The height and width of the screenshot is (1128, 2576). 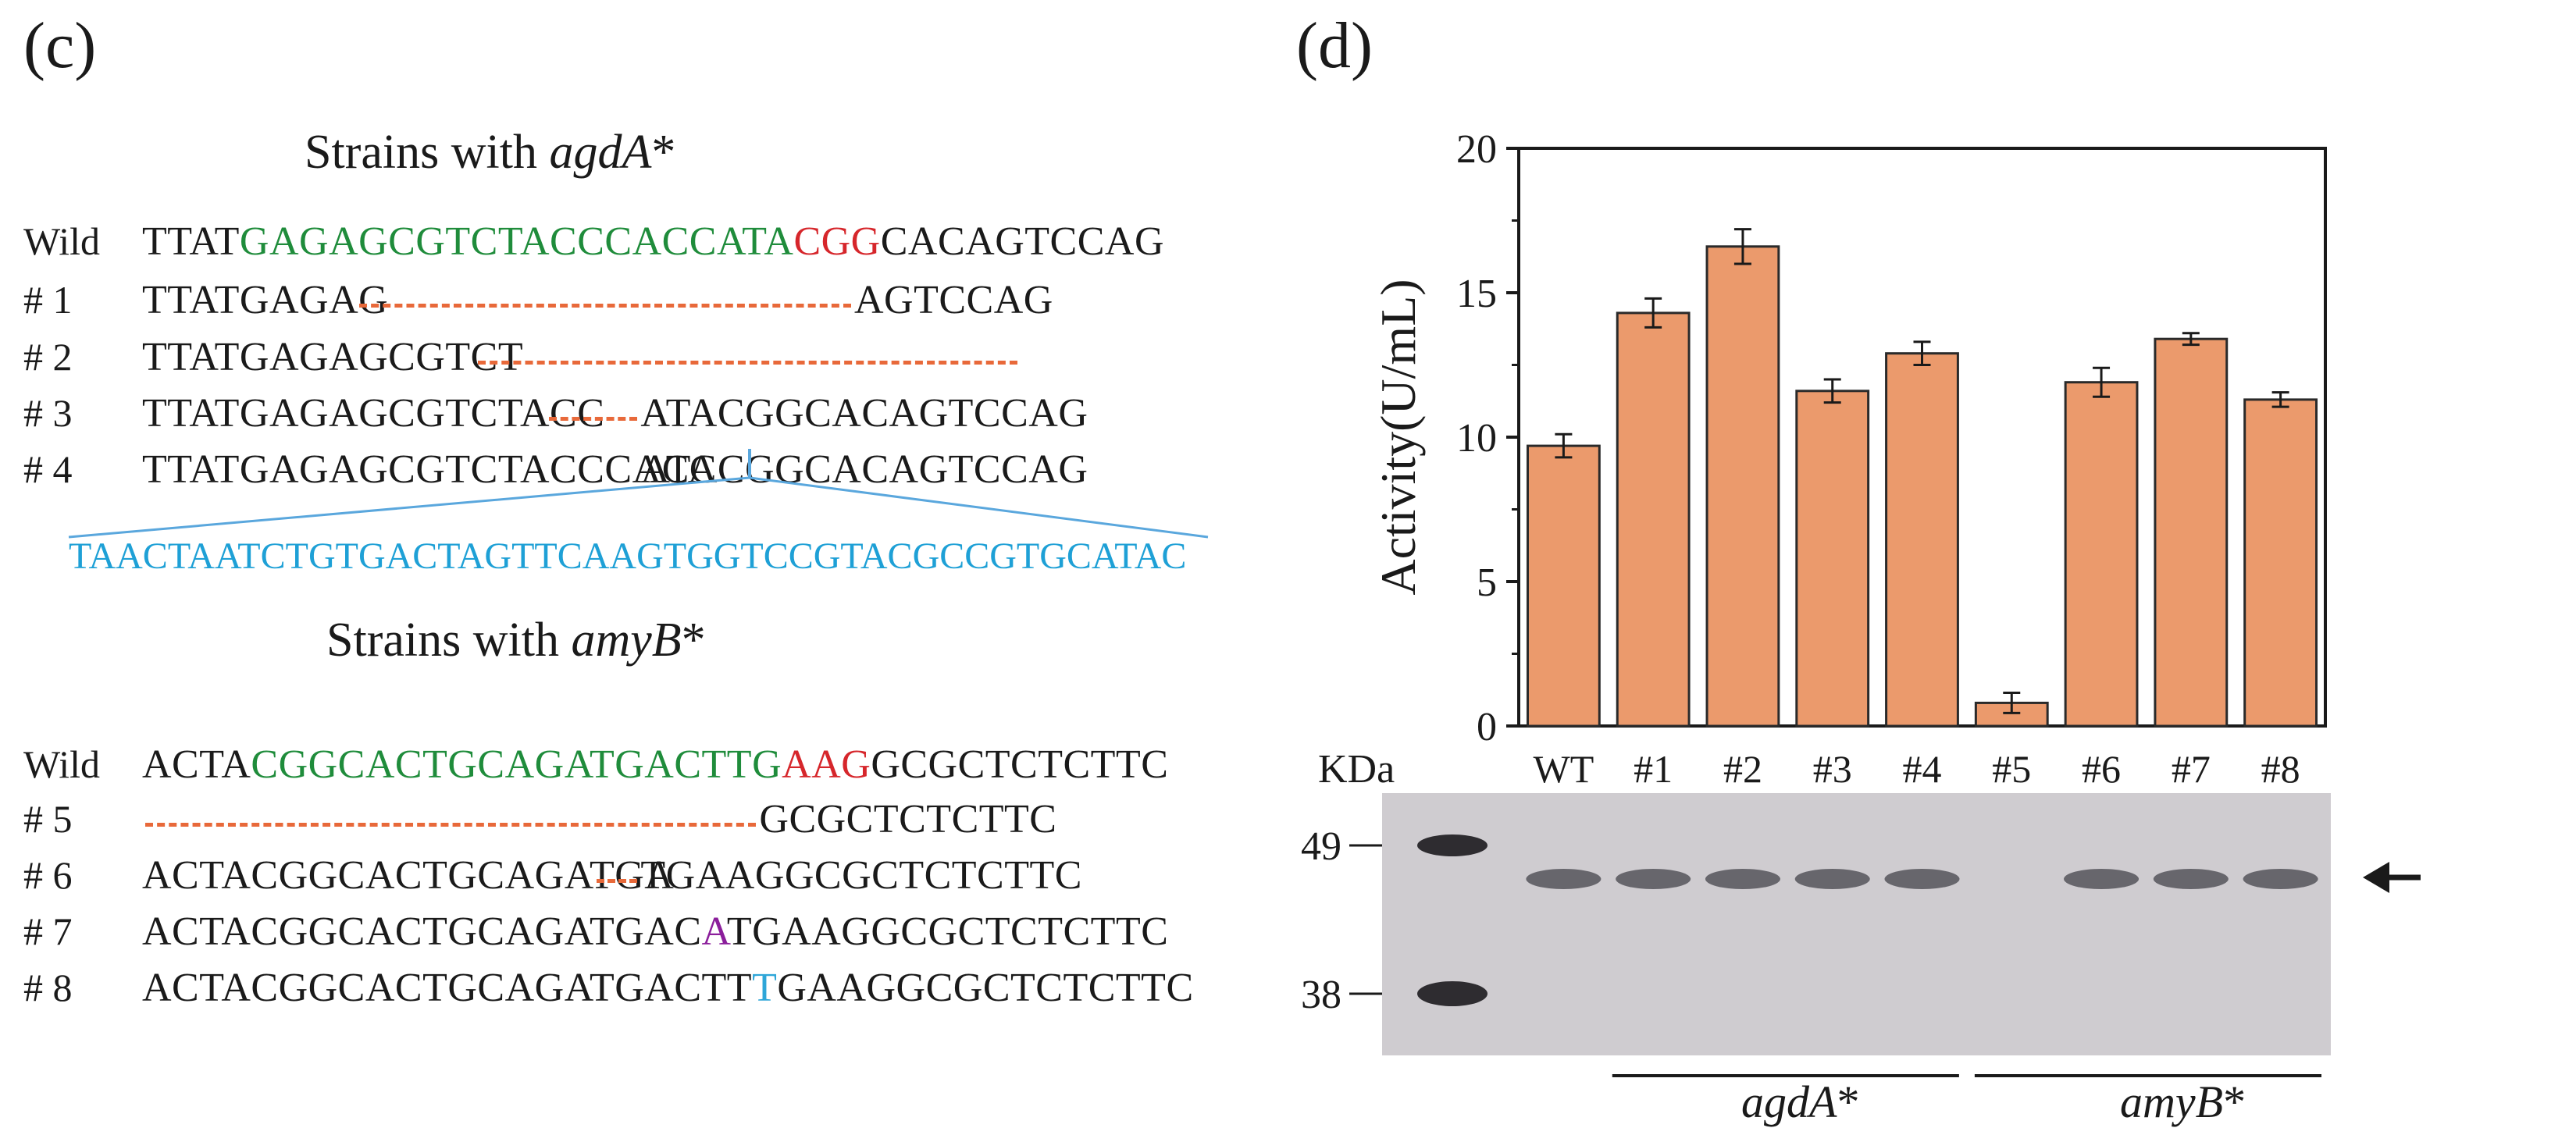 I want to click on row-label: # 5, so click(x=48, y=819).